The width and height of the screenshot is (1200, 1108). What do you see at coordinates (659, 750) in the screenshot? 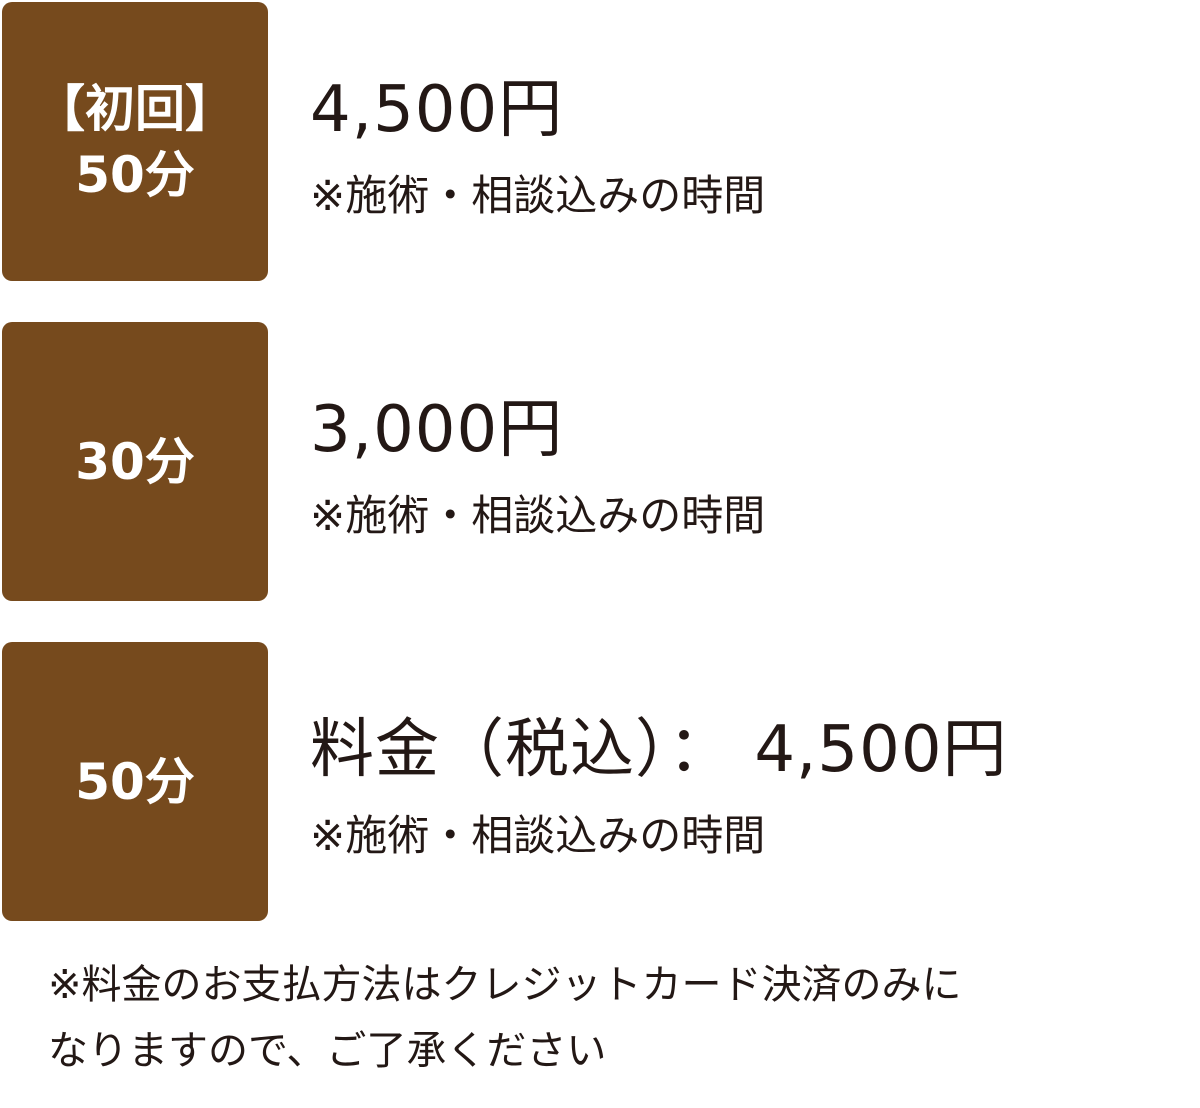
I see `plan-price: 料金（税込）： 4,500円` at bounding box center [659, 750].